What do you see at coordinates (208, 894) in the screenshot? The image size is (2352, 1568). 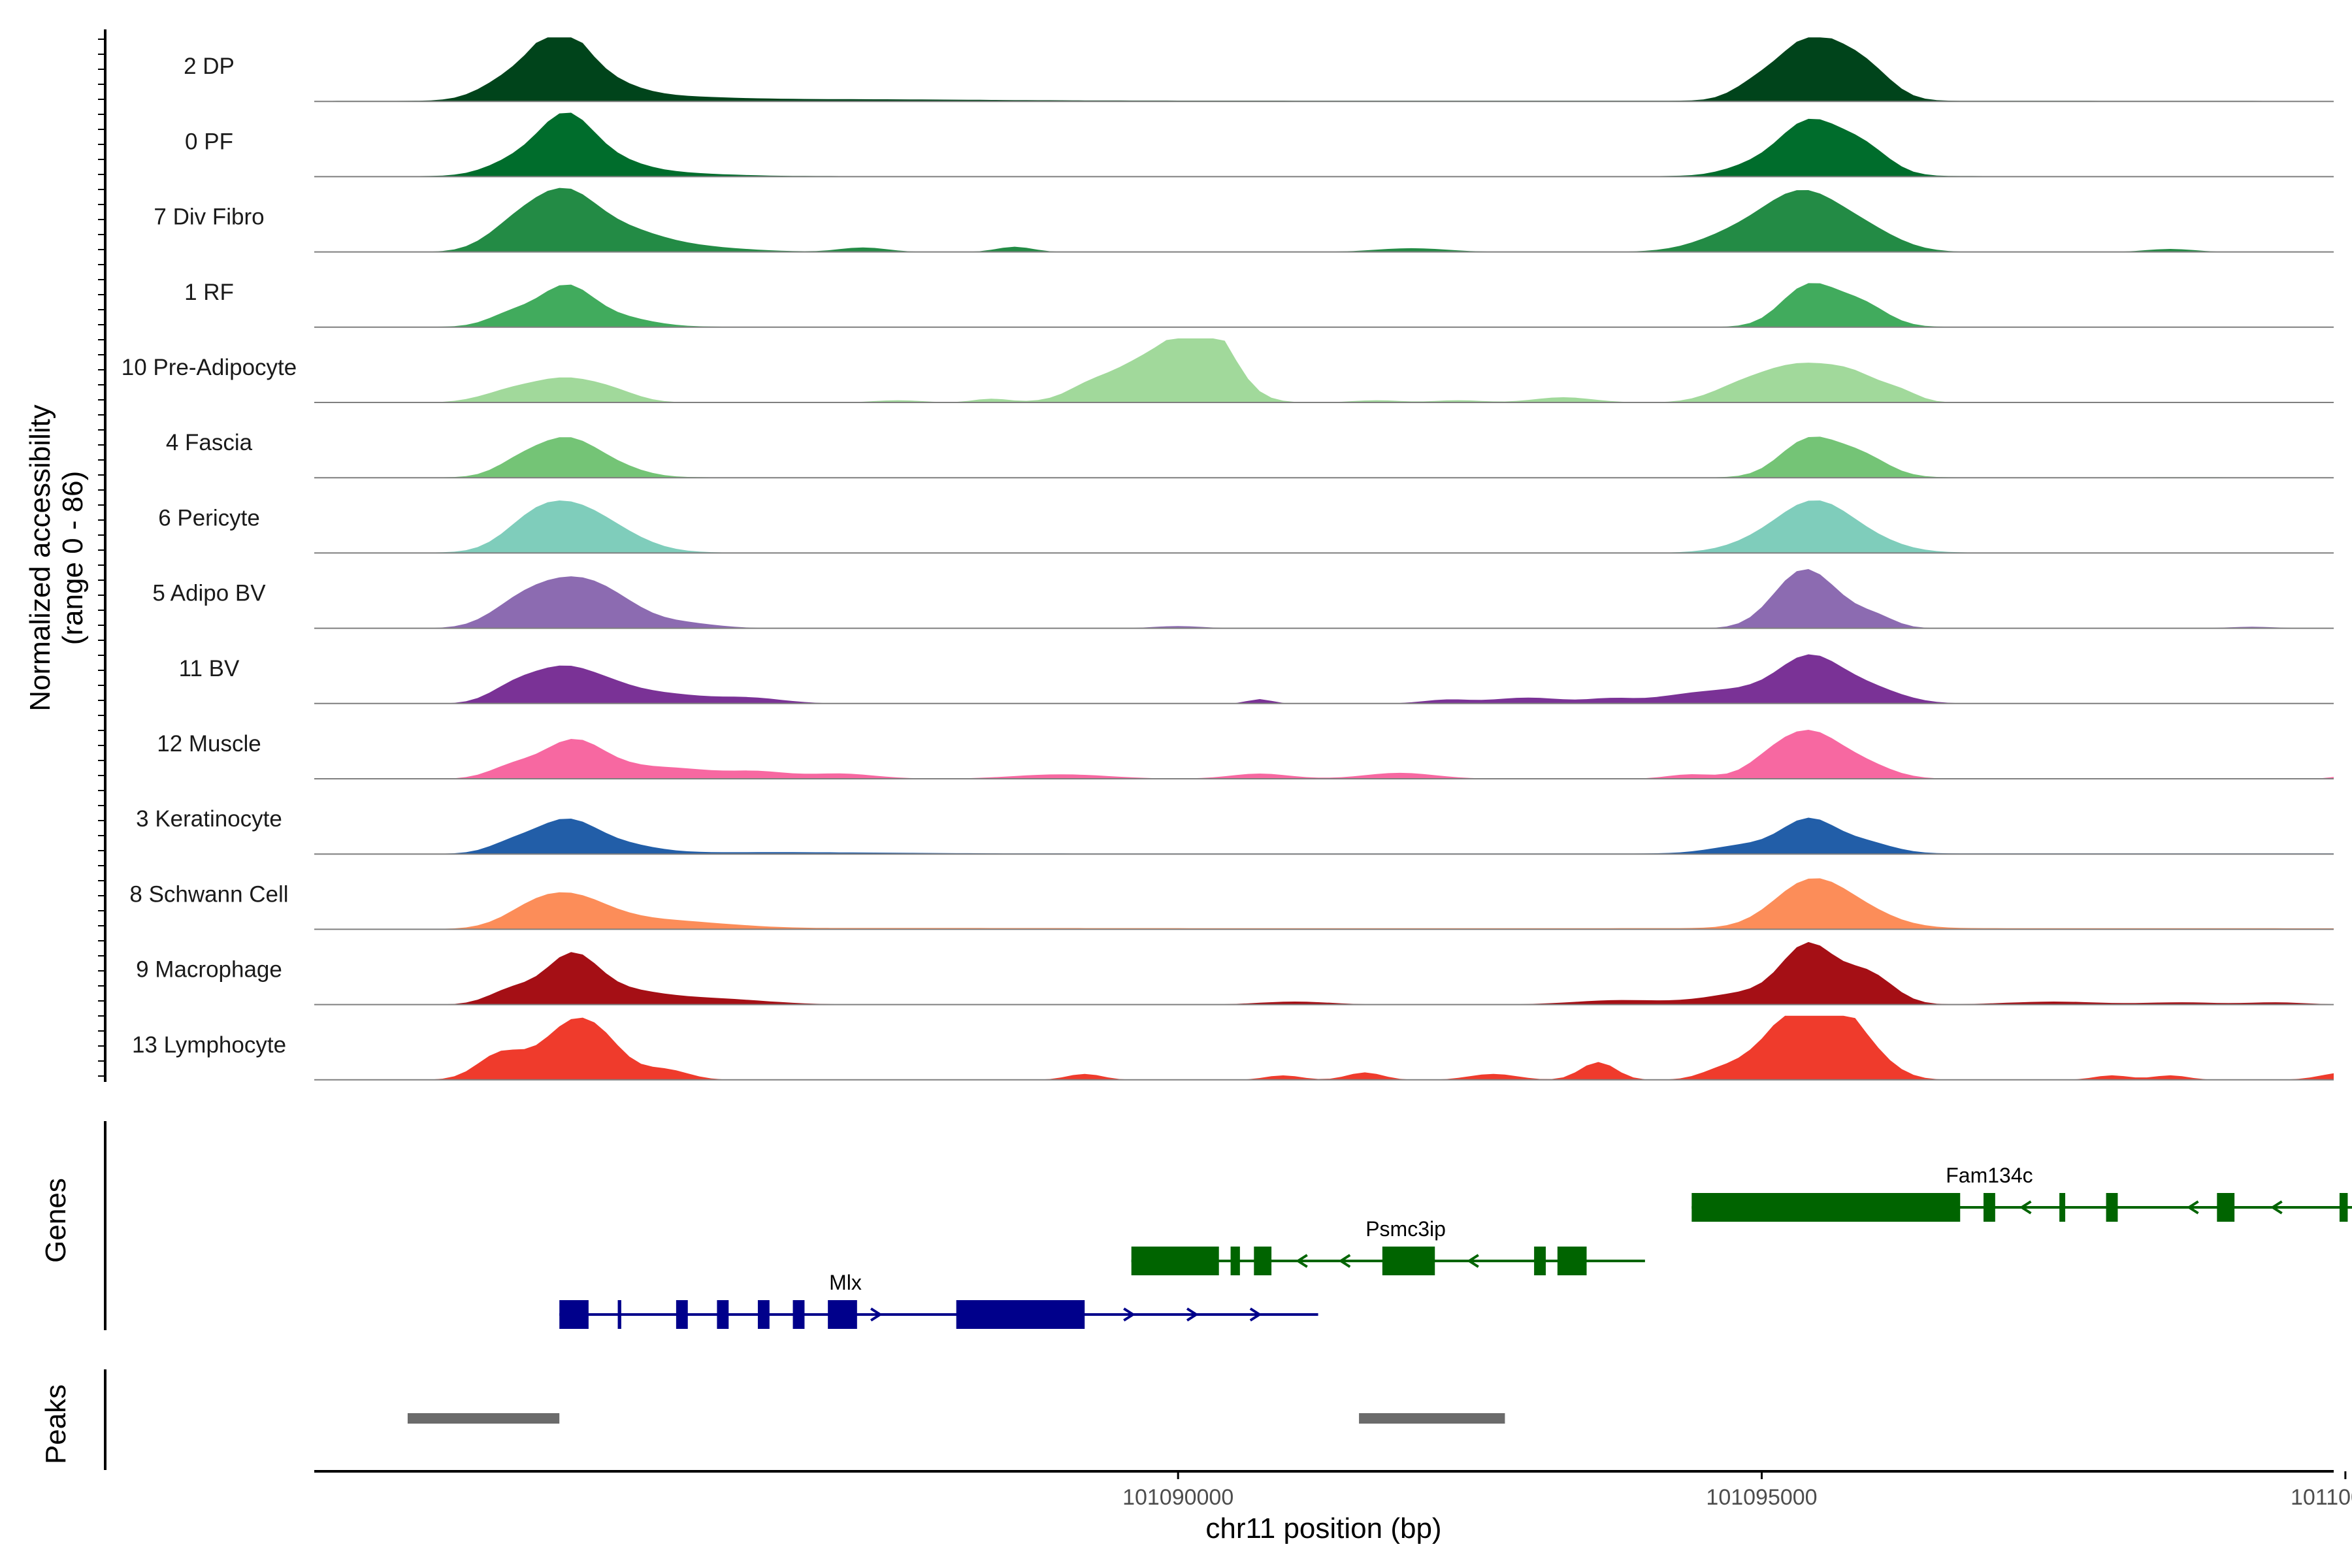 I see `track-label: 8 Schwann Cell` at bounding box center [208, 894].